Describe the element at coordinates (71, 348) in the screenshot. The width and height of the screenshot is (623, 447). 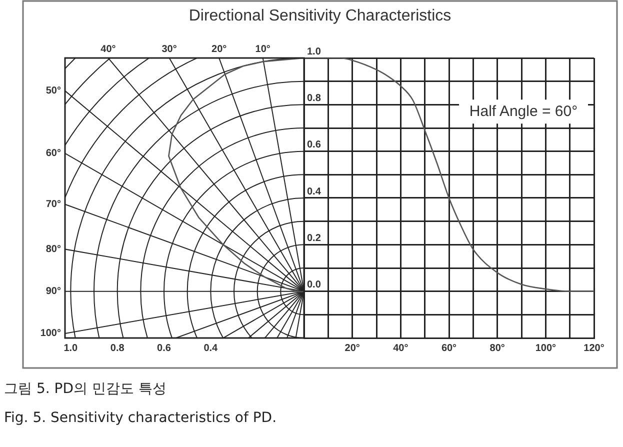
I see `text: 1.0` at that location.